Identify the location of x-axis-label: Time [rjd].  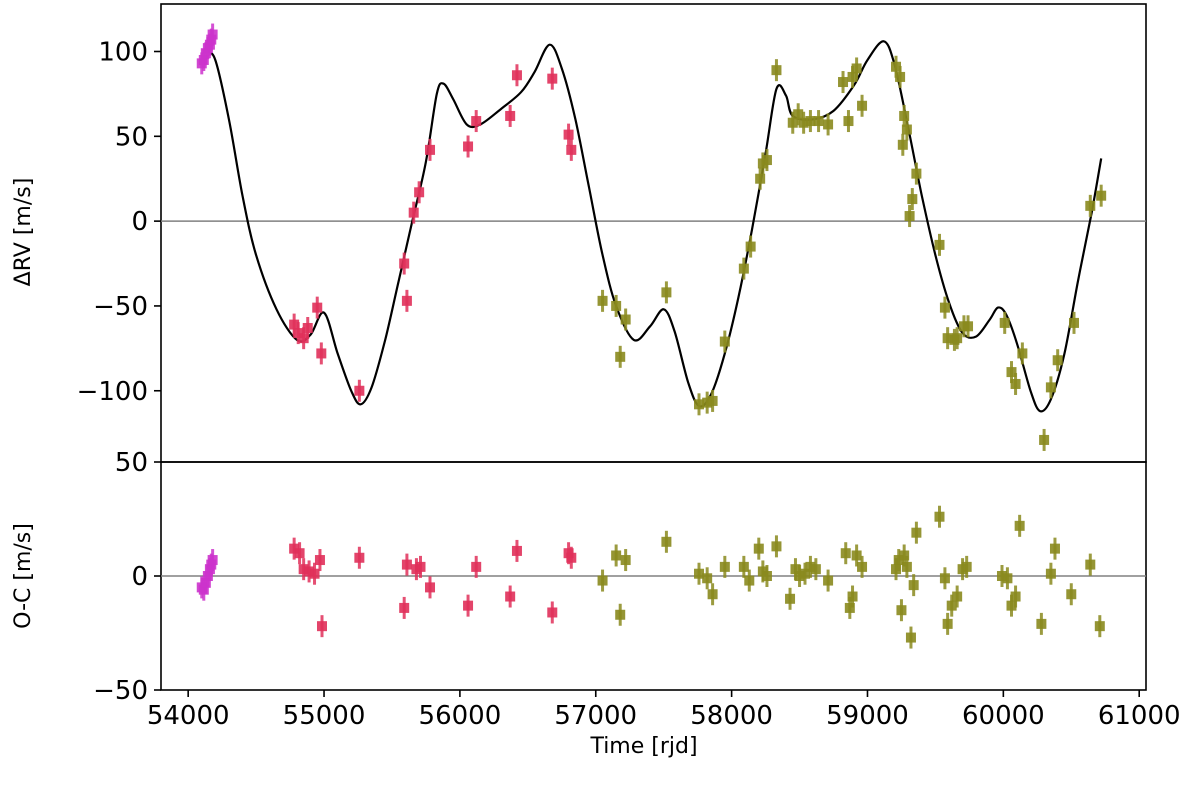
(643, 746).